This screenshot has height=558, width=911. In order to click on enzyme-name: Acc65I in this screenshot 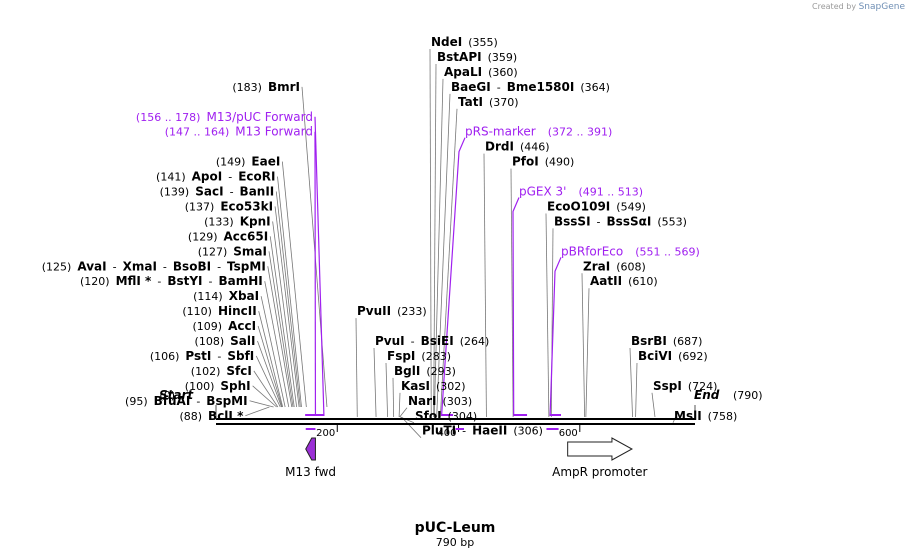, I will do `click(246, 236)`.